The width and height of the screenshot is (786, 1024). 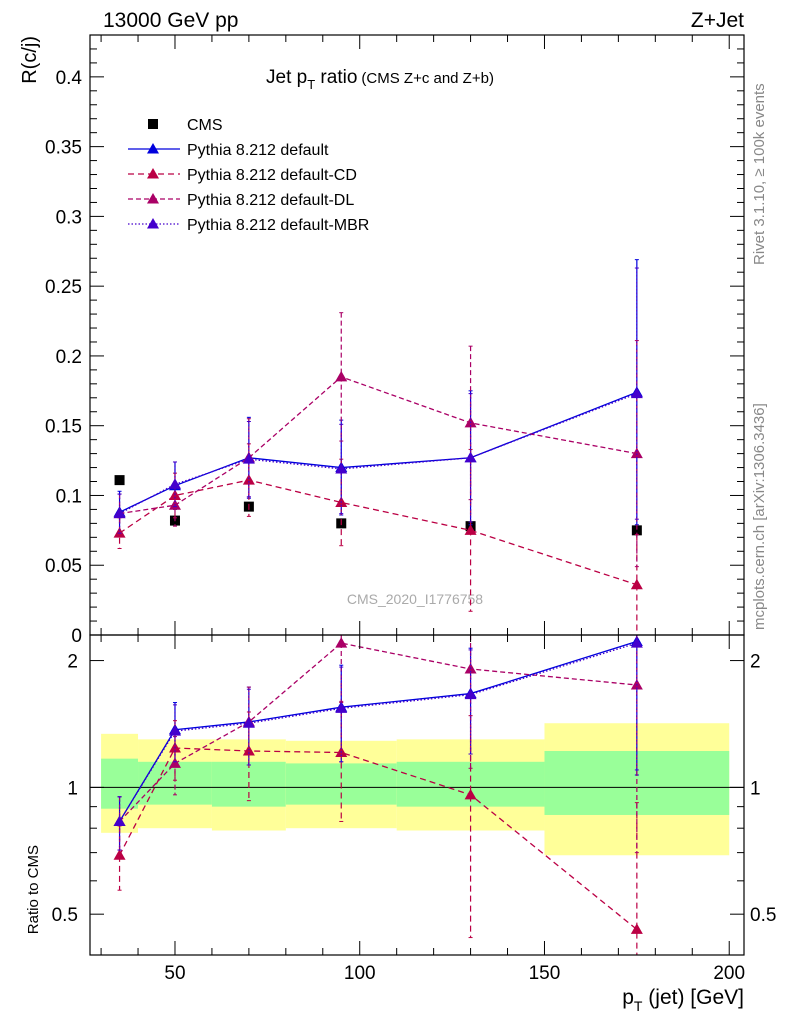 What do you see at coordinates (69, 496) in the screenshot?
I see `y-tick-label-0.1: 0.1` at bounding box center [69, 496].